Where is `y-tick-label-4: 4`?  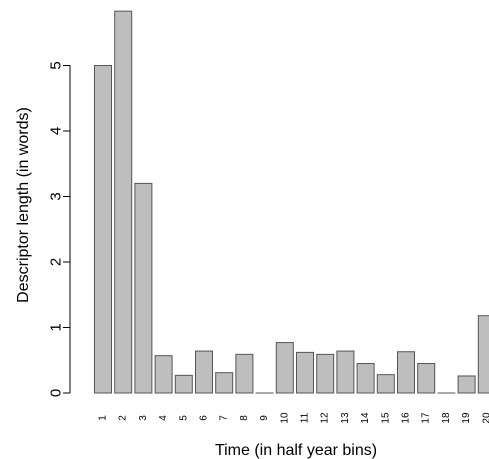 y-tick-label-4: 4 is located at coordinates (56, 131).